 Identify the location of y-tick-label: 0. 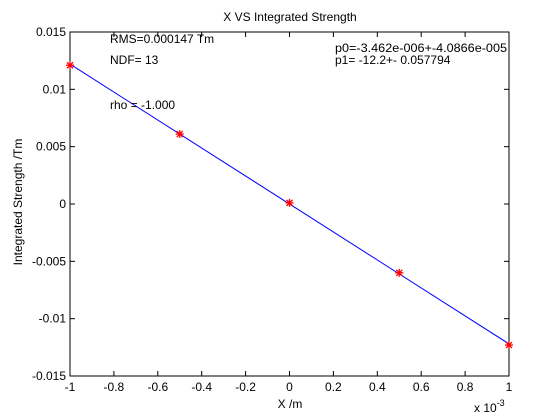
(62, 204).